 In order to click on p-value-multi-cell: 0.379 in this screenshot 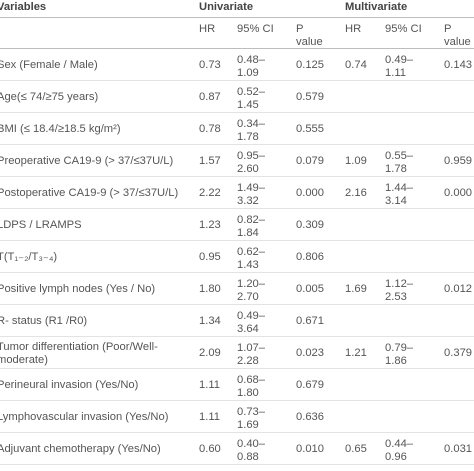, I will do `click(458, 353)`.